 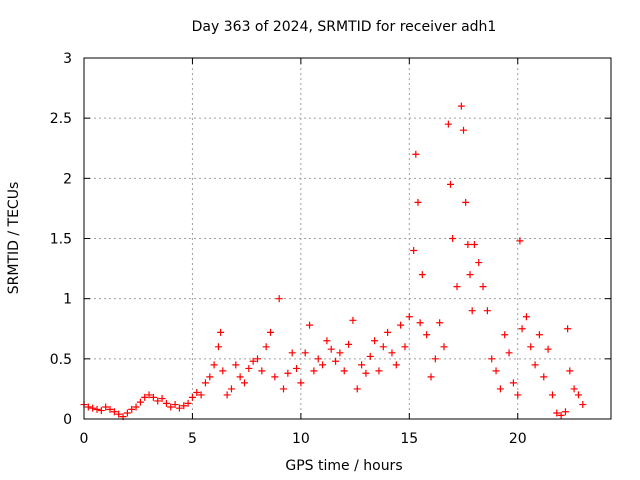 What do you see at coordinates (343, 466) in the screenshot?
I see `x-axis-label: GPS time / hours` at bounding box center [343, 466].